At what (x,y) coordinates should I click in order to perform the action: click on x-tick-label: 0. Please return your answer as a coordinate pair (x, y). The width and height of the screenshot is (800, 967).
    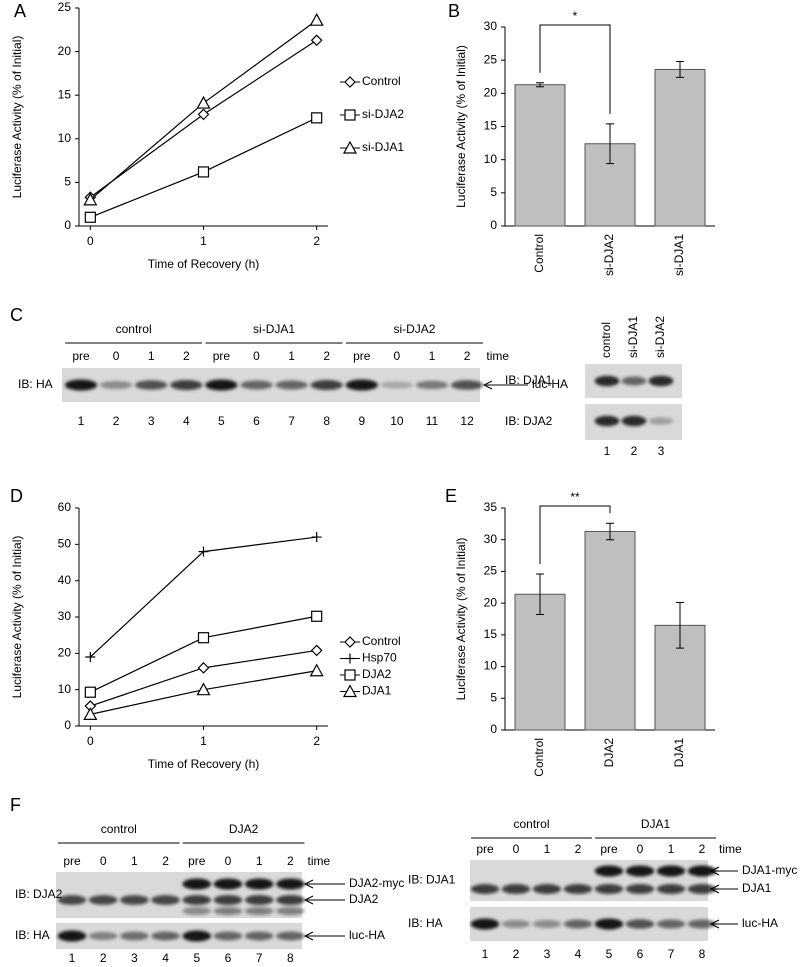
    Looking at the image, I should click on (90, 241).